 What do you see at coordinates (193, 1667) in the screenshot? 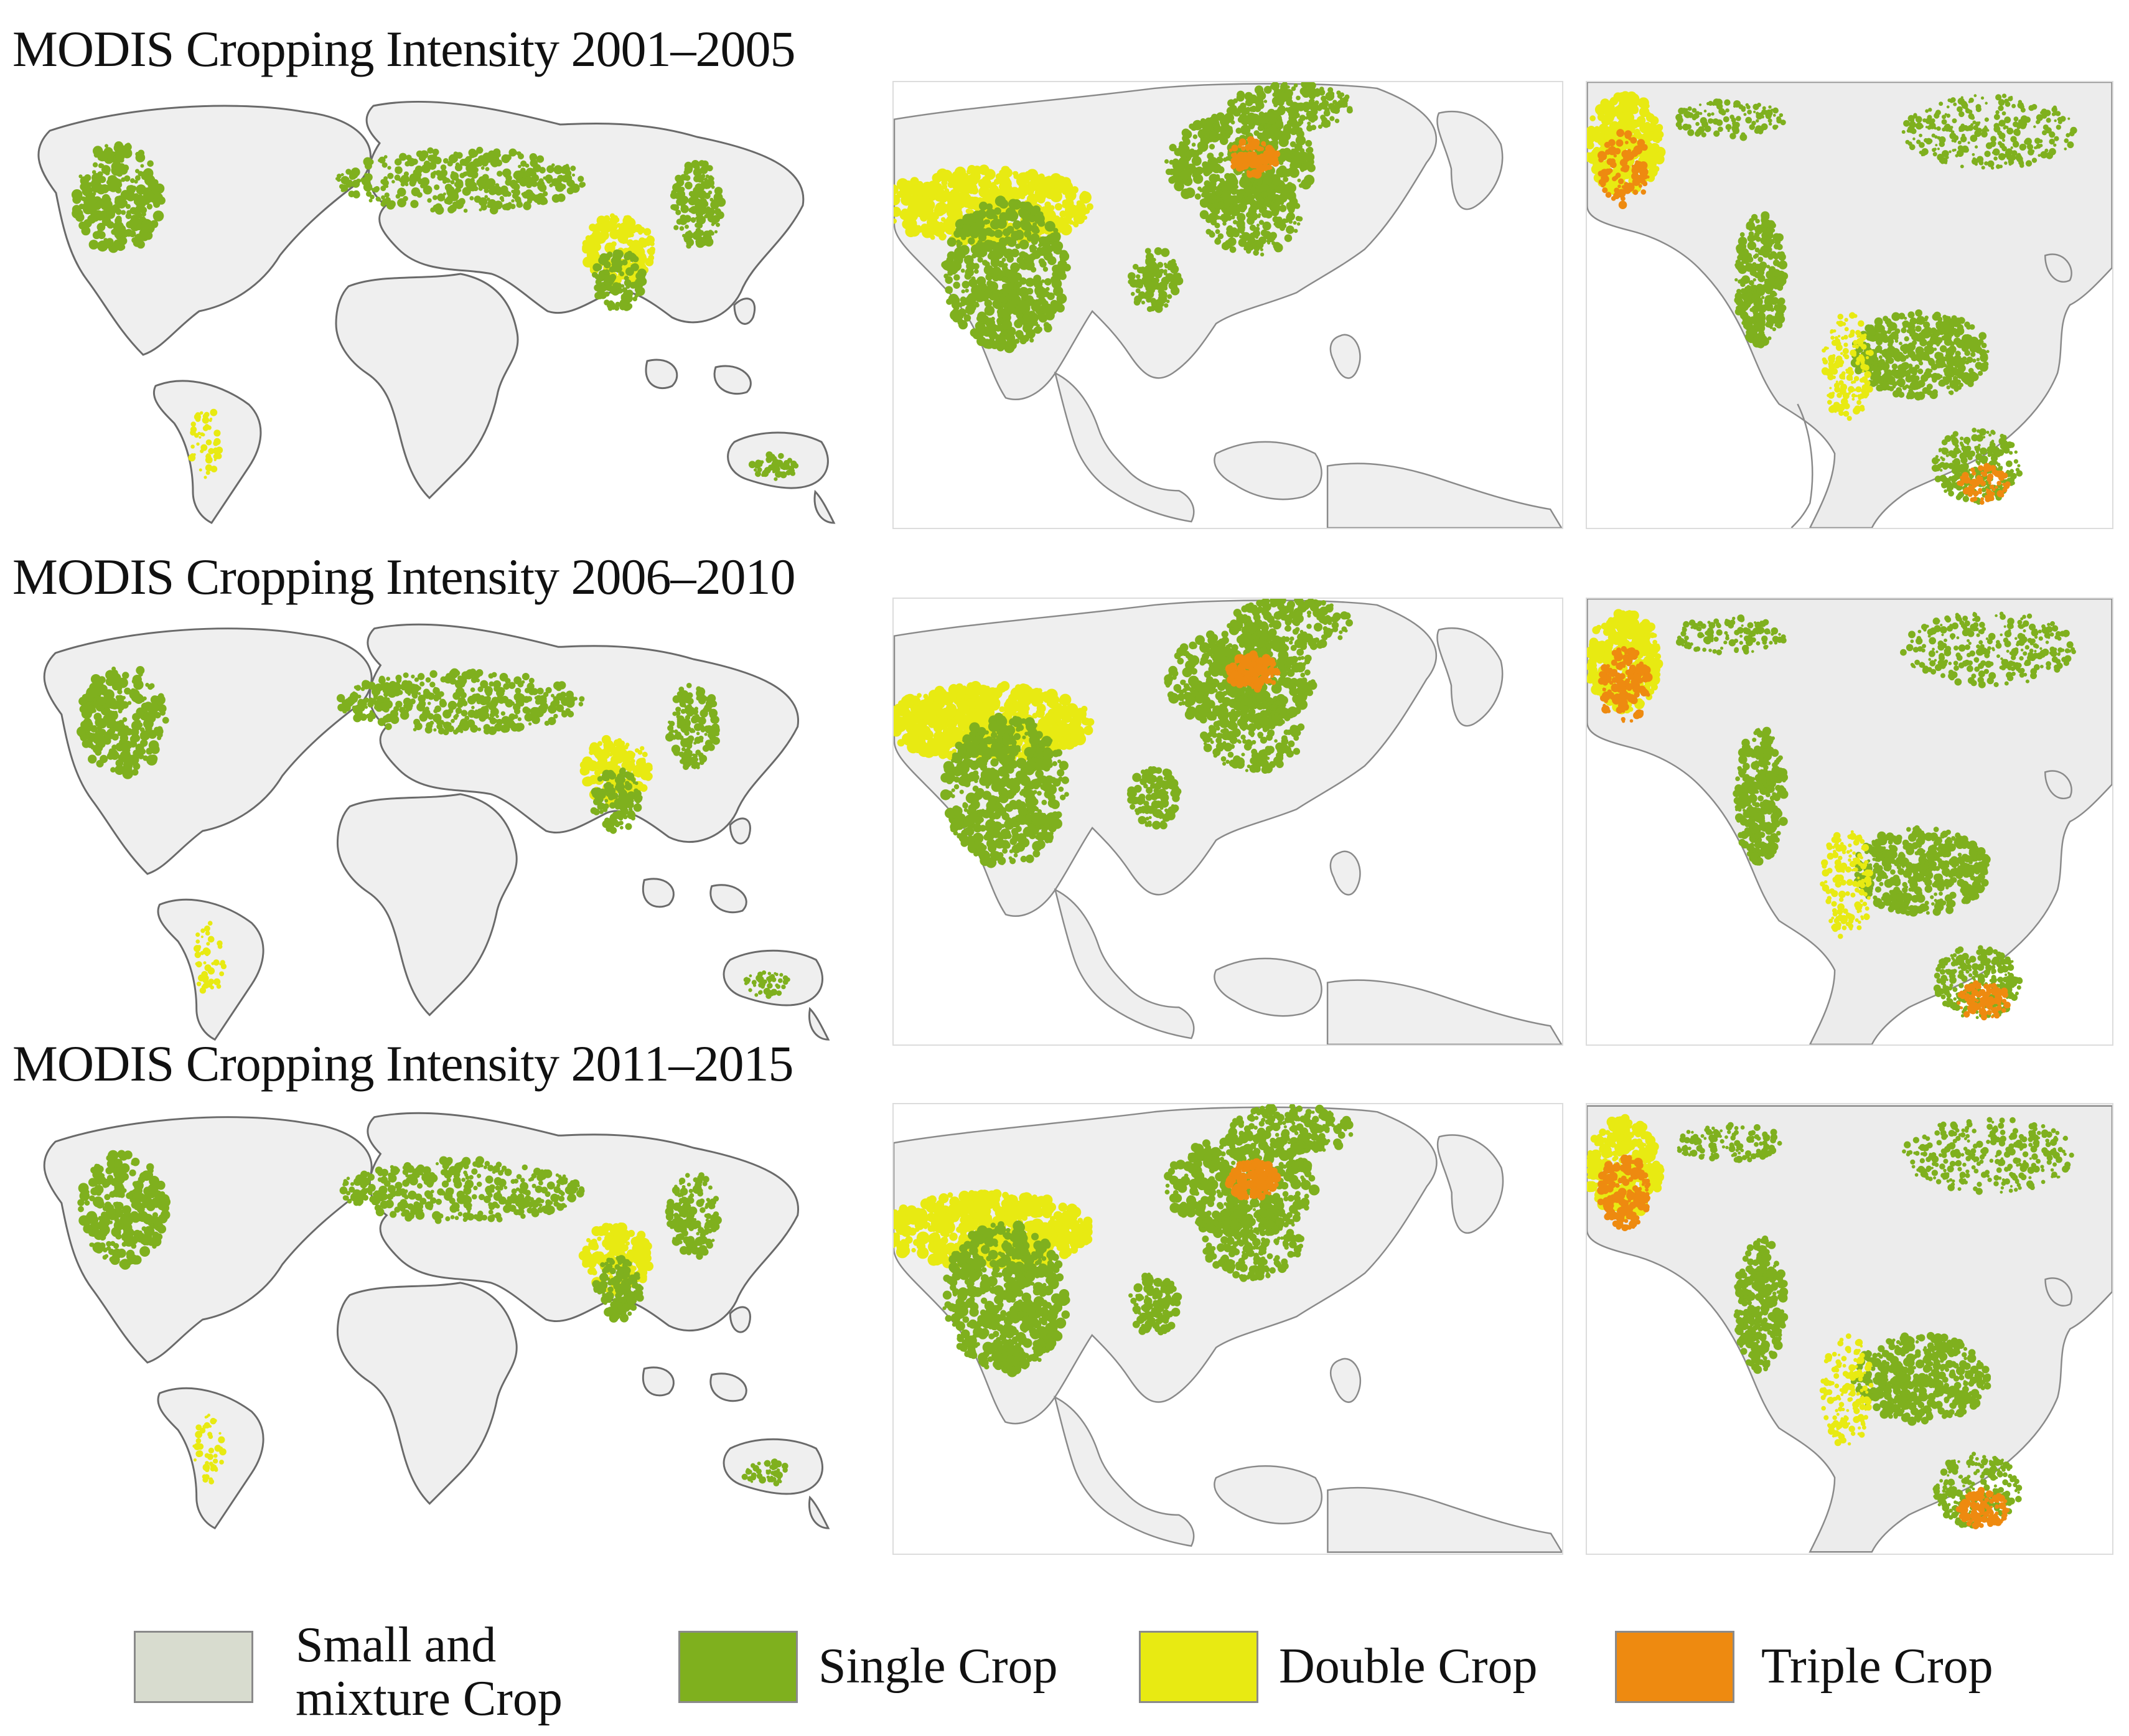
I see `legend-swatch-small-mixture` at bounding box center [193, 1667].